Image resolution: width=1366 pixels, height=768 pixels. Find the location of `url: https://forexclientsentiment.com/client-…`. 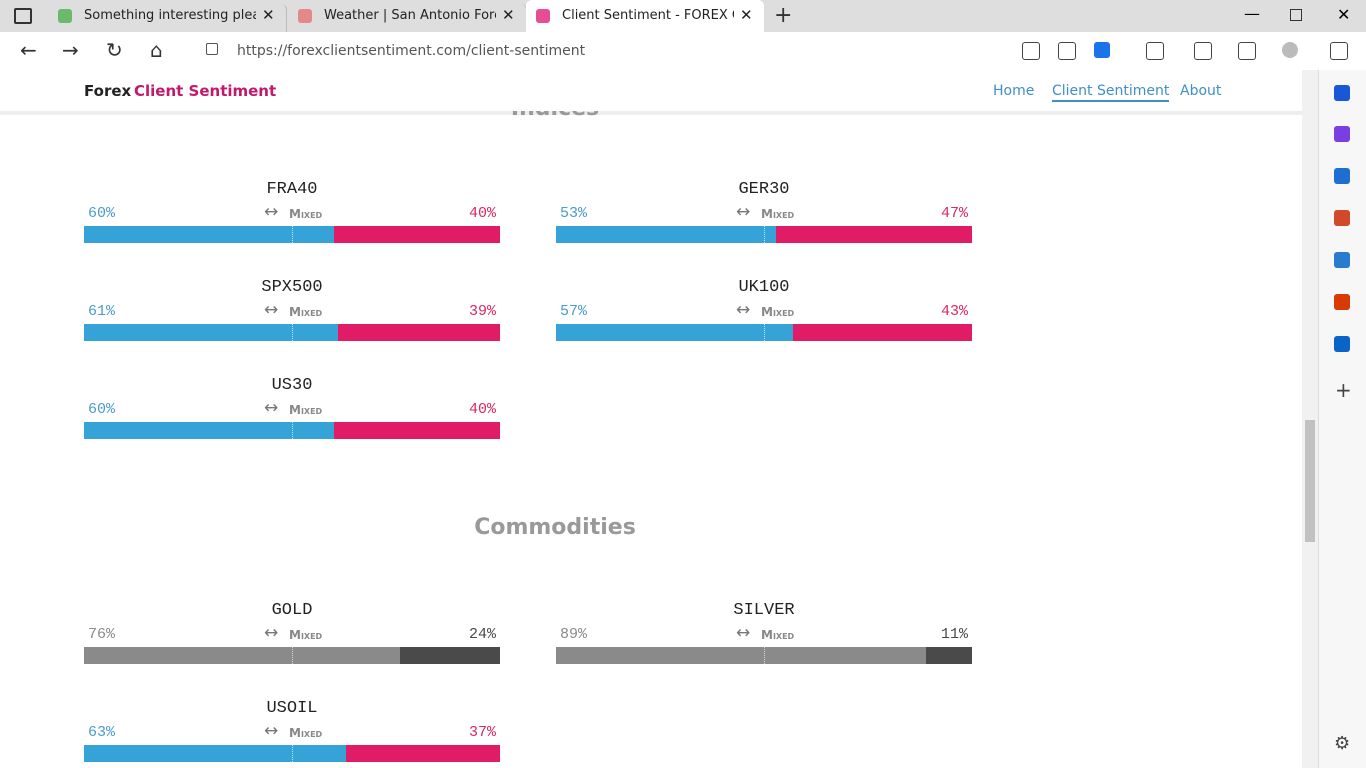

url: https://forexclientsentiment.com/client-… is located at coordinates (411, 51).